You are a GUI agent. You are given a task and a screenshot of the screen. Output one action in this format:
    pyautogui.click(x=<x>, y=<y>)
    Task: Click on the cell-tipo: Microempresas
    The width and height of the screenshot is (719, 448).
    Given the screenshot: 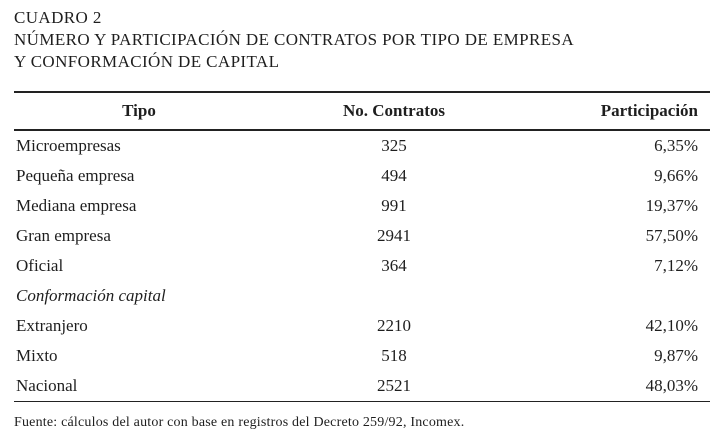 What is the action you would take?
    pyautogui.click(x=68, y=145)
    